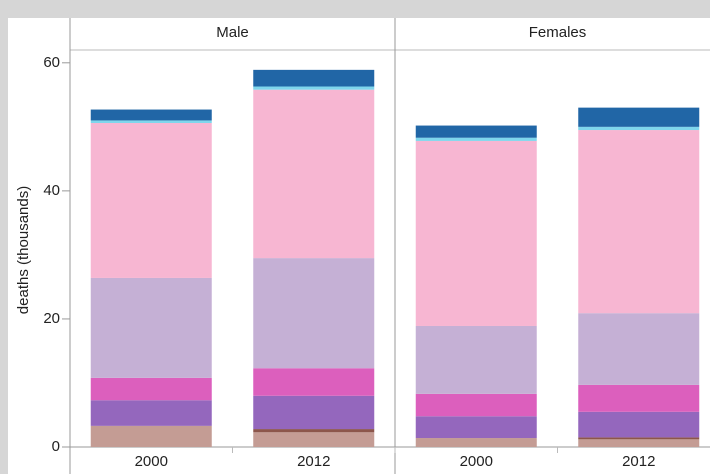 The height and width of the screenshot is (474, 710). Describe the element at coordinates (51, 190) in the screenshot. I see `y-tick-label: 40` at that location.